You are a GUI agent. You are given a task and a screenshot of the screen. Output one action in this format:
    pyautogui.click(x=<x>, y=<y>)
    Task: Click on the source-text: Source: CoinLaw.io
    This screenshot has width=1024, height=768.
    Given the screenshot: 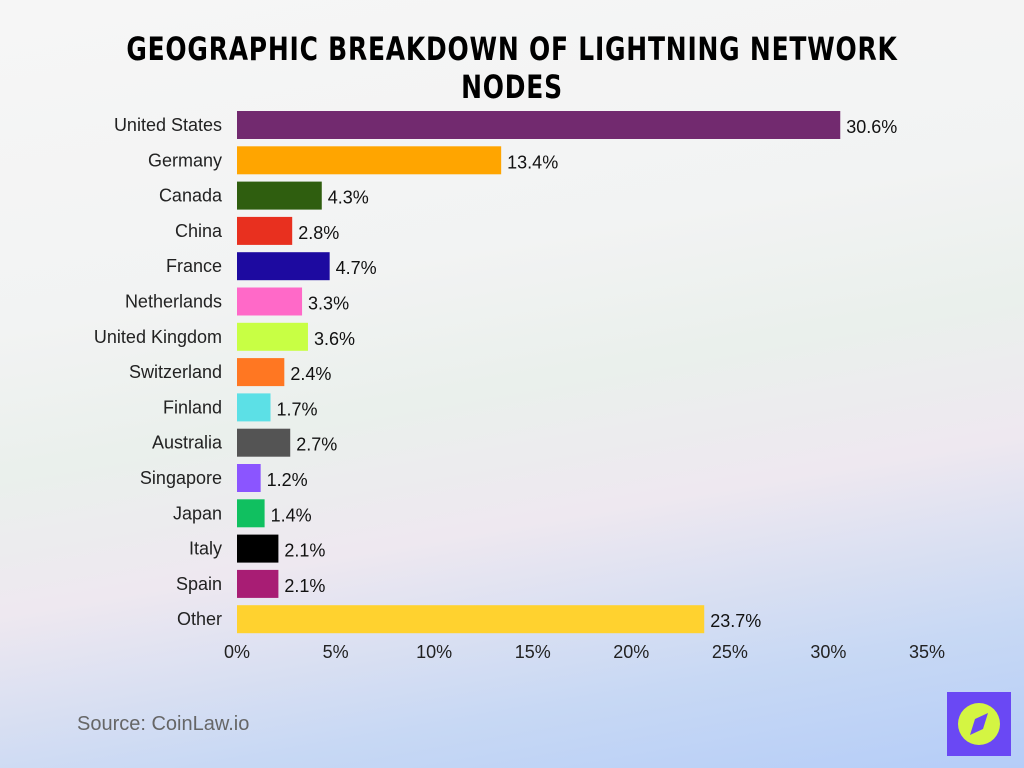 What is the action you would take?
    pyautogui.click(x=163, y=724)
    